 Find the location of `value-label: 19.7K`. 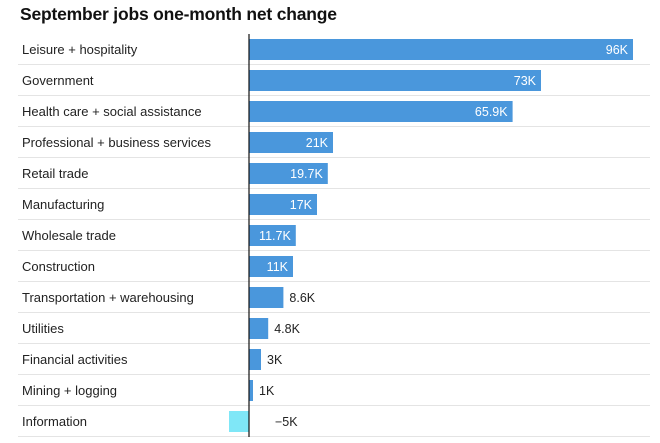

value-label: 19.7K is located at coordinates (306, 174).